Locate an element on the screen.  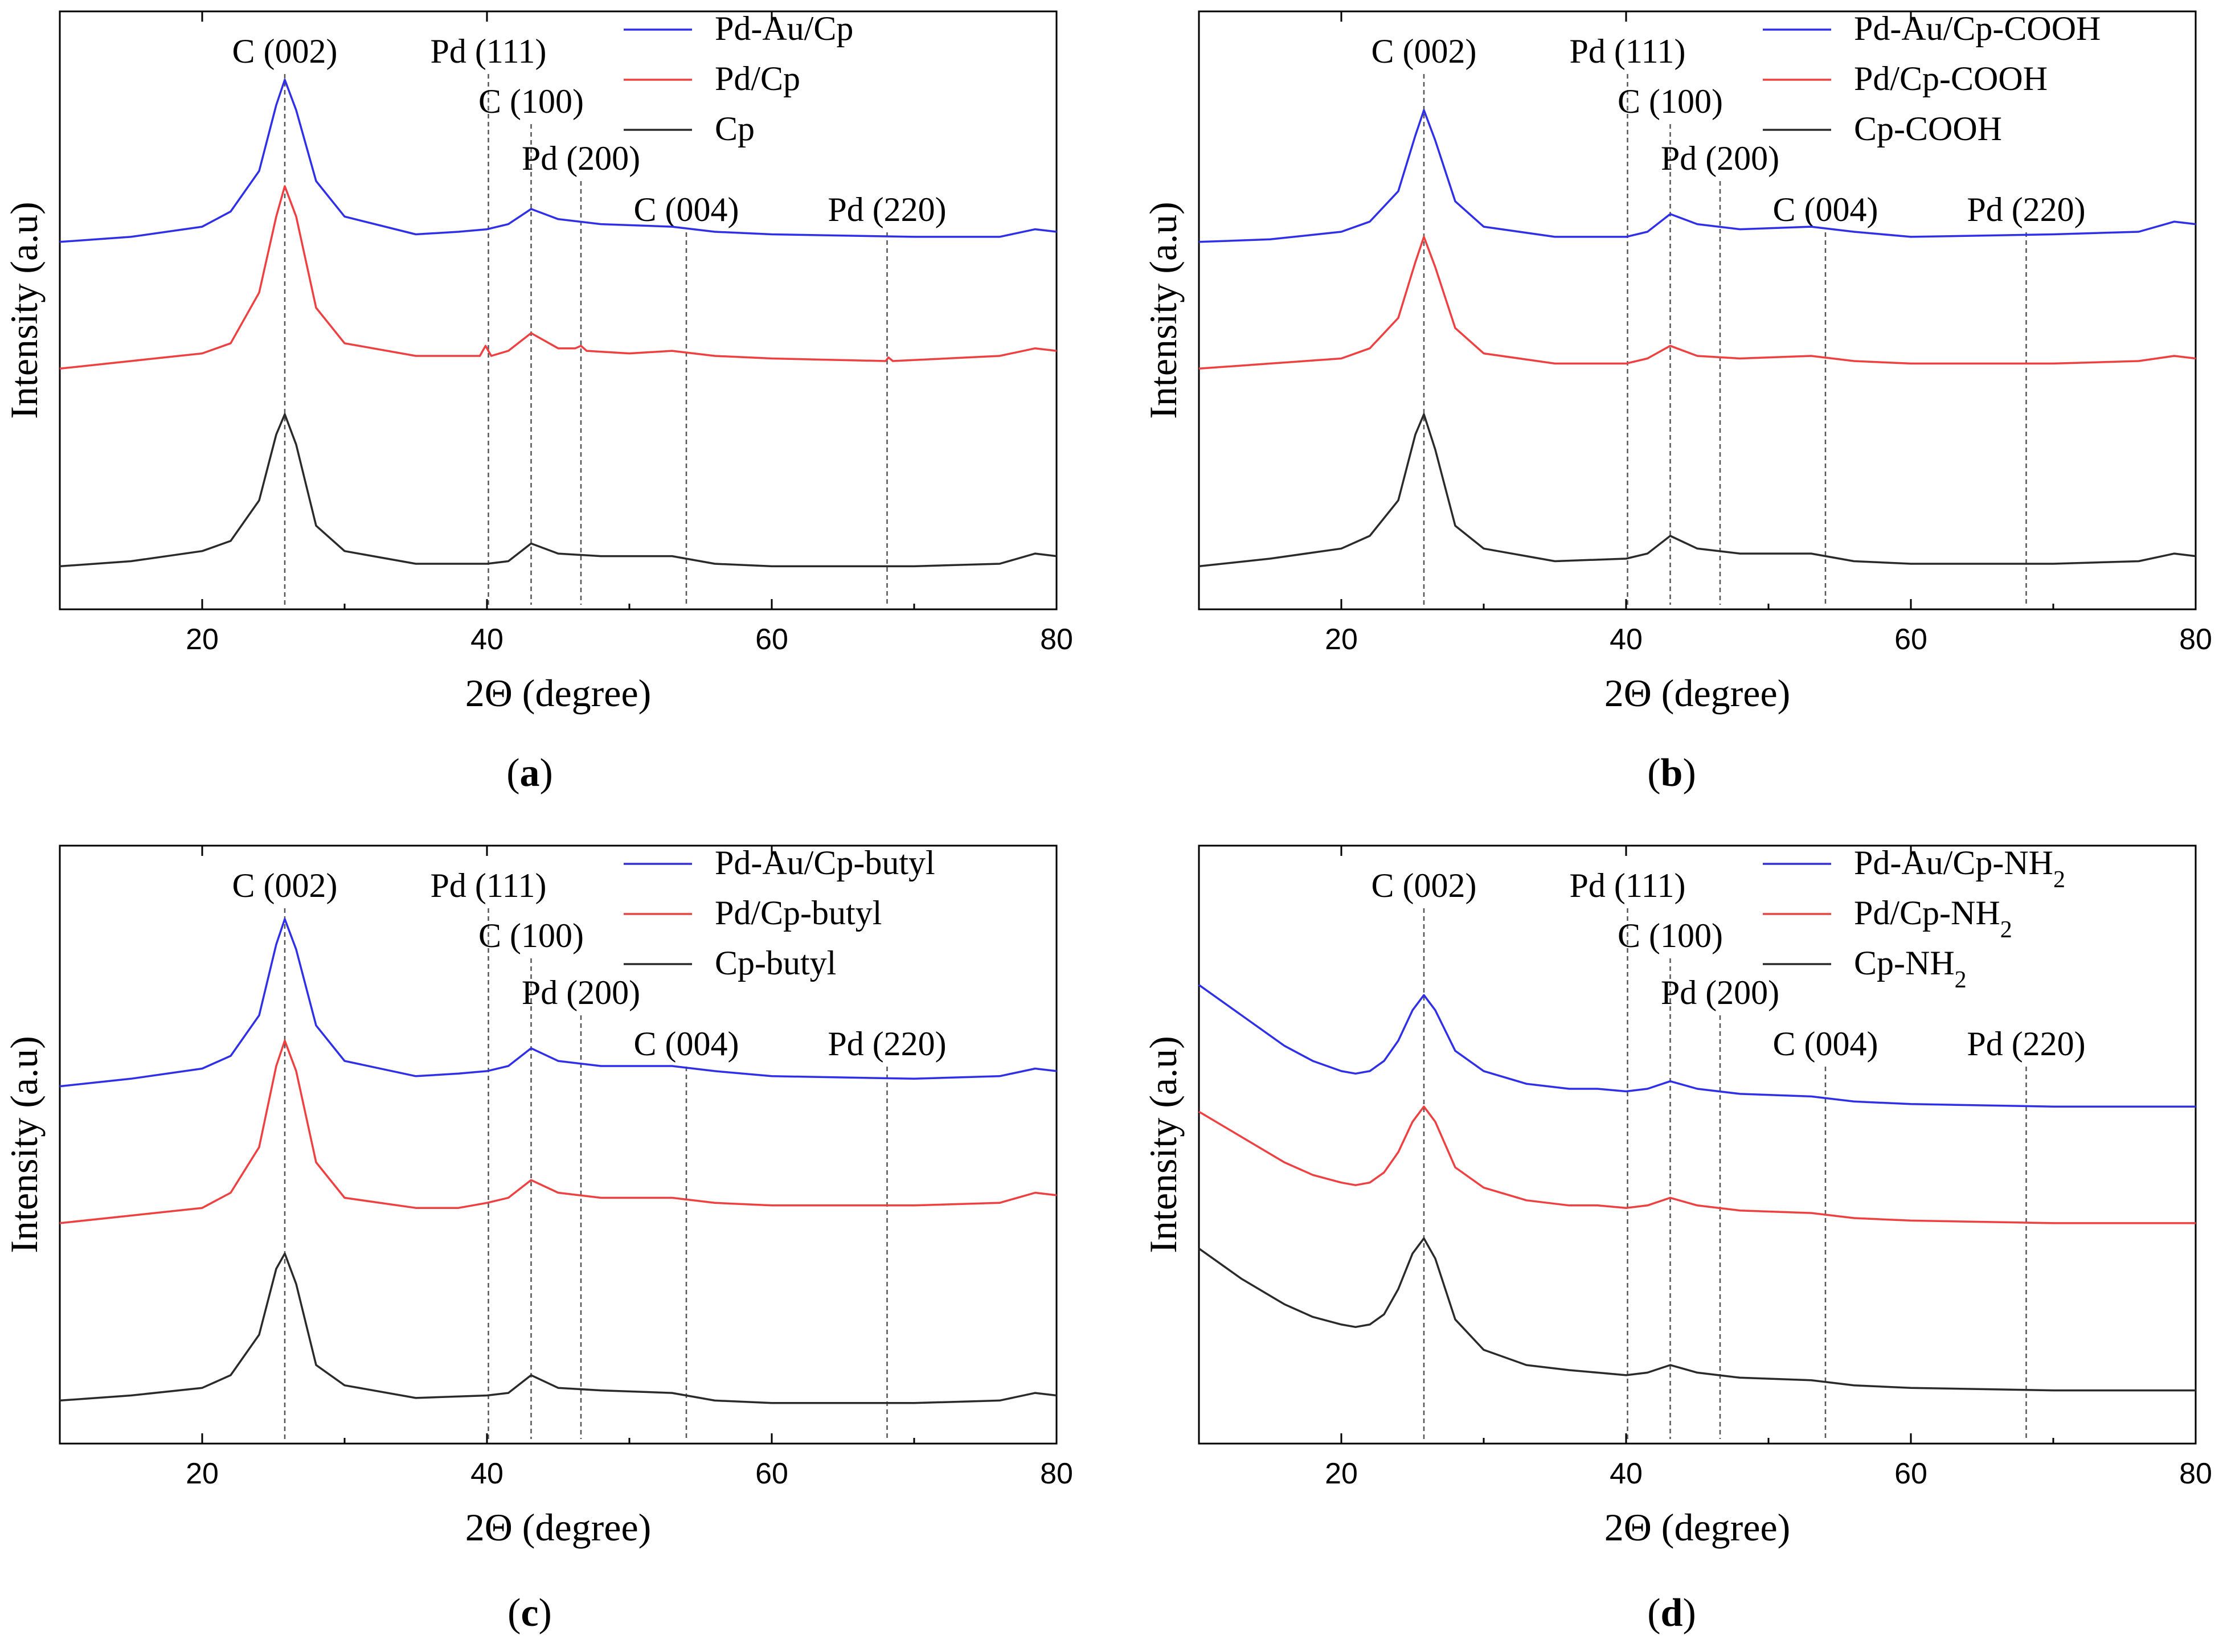
legend-label: Cp-NH2 is located at coordinates (1911, 968).